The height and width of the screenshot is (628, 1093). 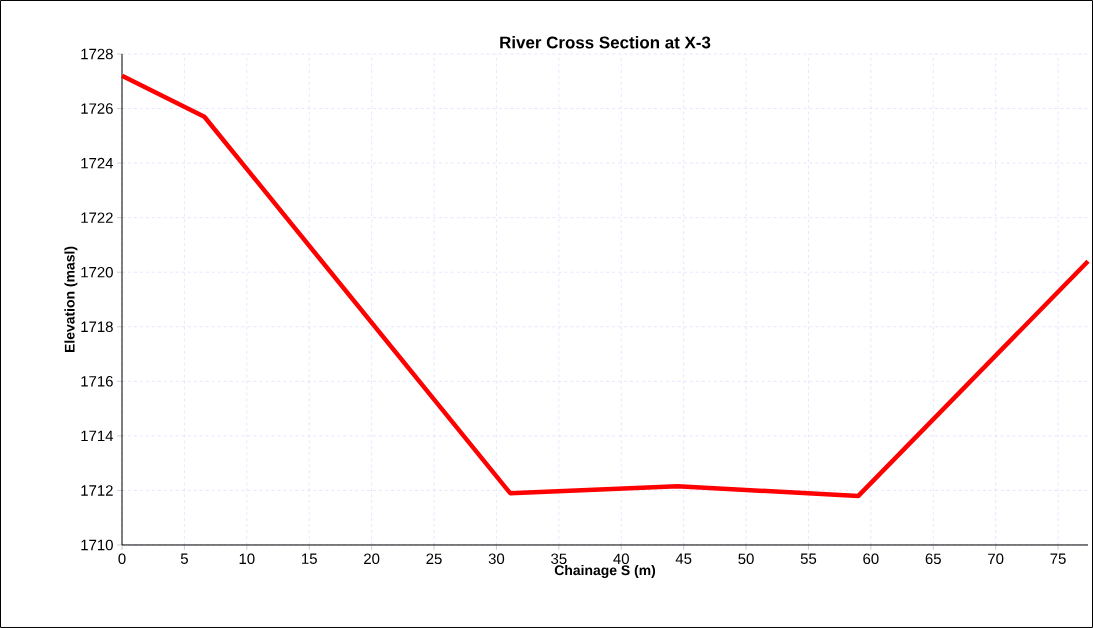 What do you see at coordinates (71, 299) in the screenshot?
I see `y-axis-title: Elevation (masl)` at bounding box center [71, 299].